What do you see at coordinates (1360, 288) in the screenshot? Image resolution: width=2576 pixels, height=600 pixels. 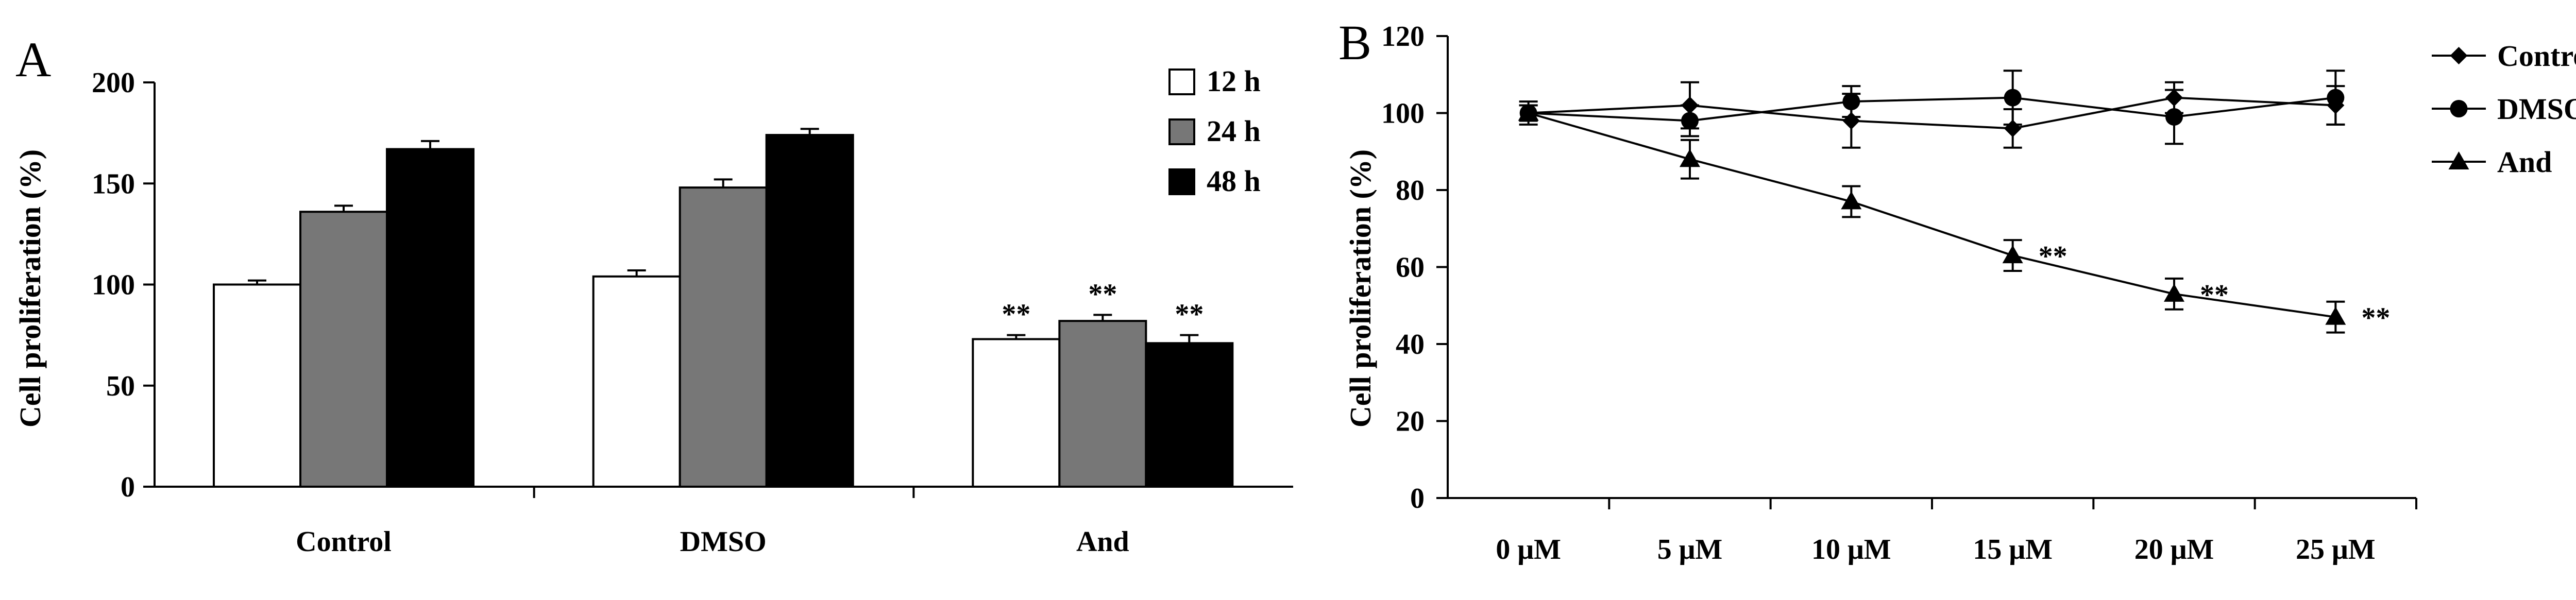 I see `panel-b-y-axis-title: Cell proliferation (%)` at bounding box center [1360, 288].